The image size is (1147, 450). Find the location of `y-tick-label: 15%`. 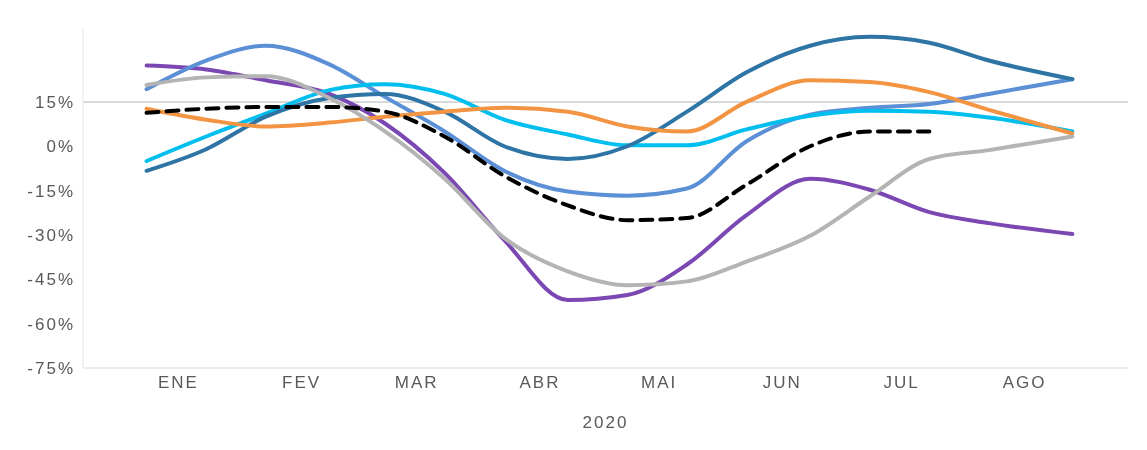

y-tick-label: 15% is located at coordinates (54, 102).